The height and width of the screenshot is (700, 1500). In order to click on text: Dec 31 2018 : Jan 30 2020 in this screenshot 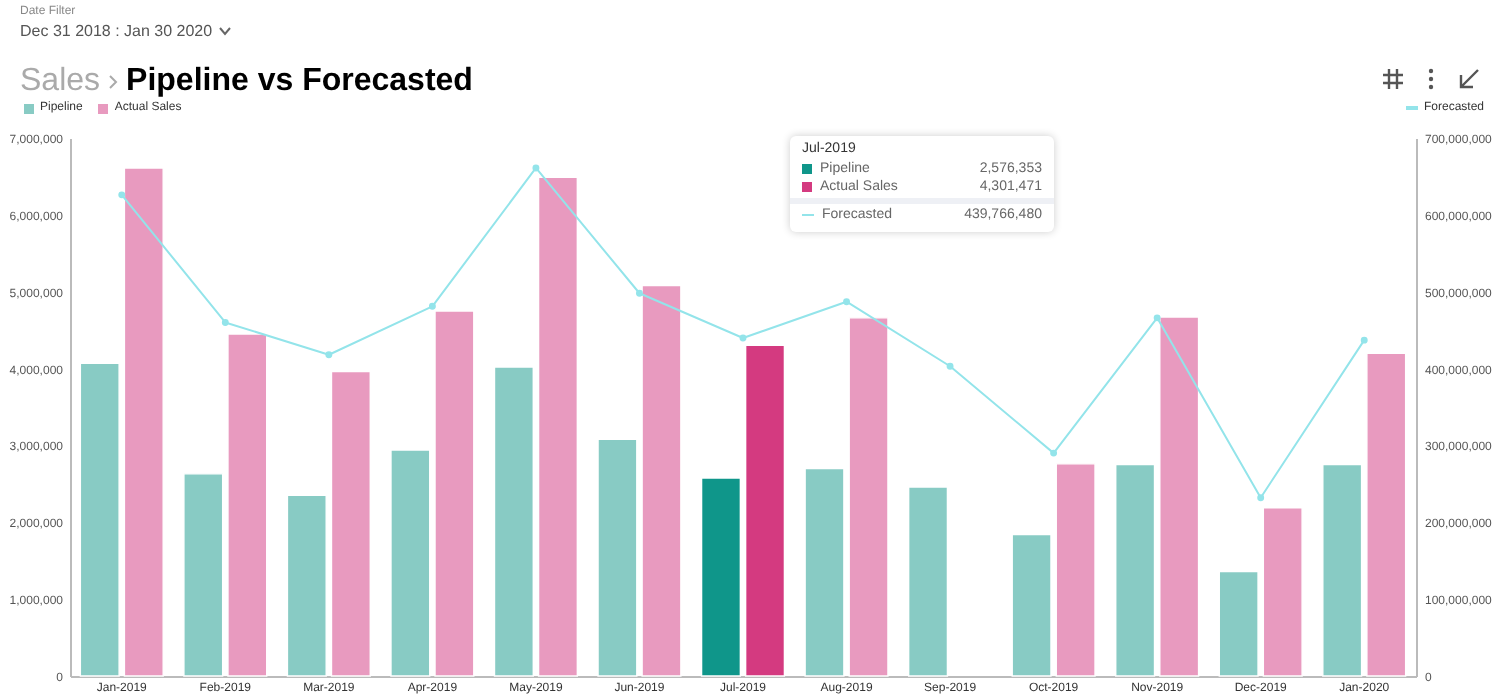, I will do `click(116, 31)`.